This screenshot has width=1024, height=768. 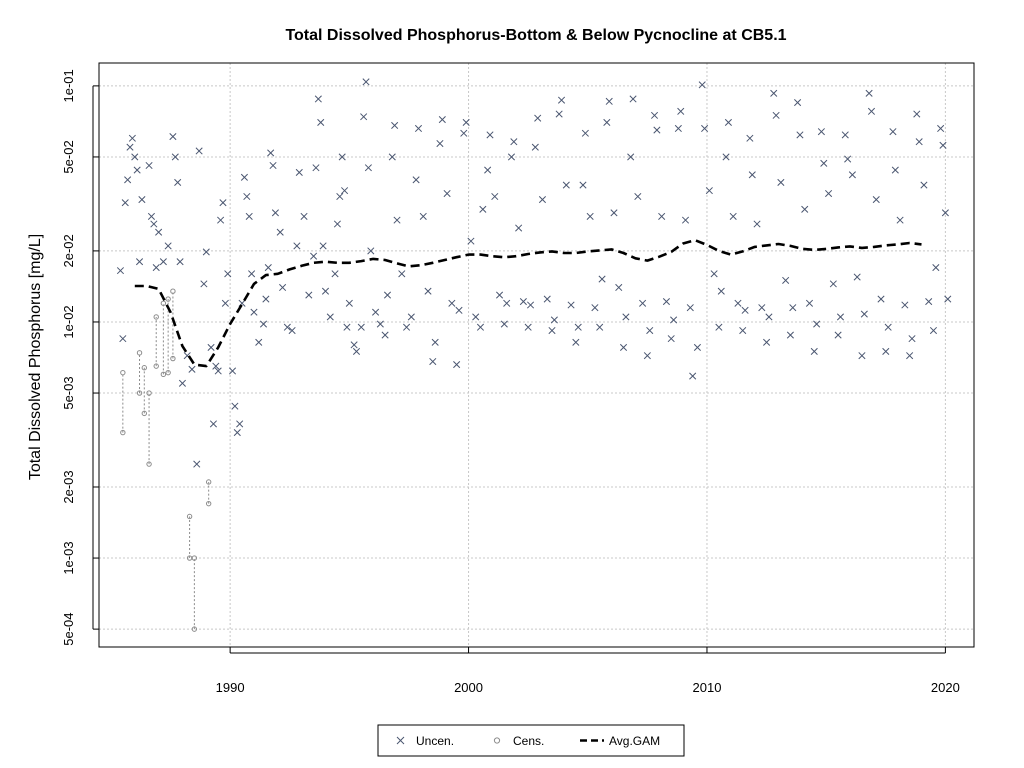 What do you see at coordinates (468, 687) in the screenshot?
I see `x-tick-label: 2000` at bounding box center [468, 687].